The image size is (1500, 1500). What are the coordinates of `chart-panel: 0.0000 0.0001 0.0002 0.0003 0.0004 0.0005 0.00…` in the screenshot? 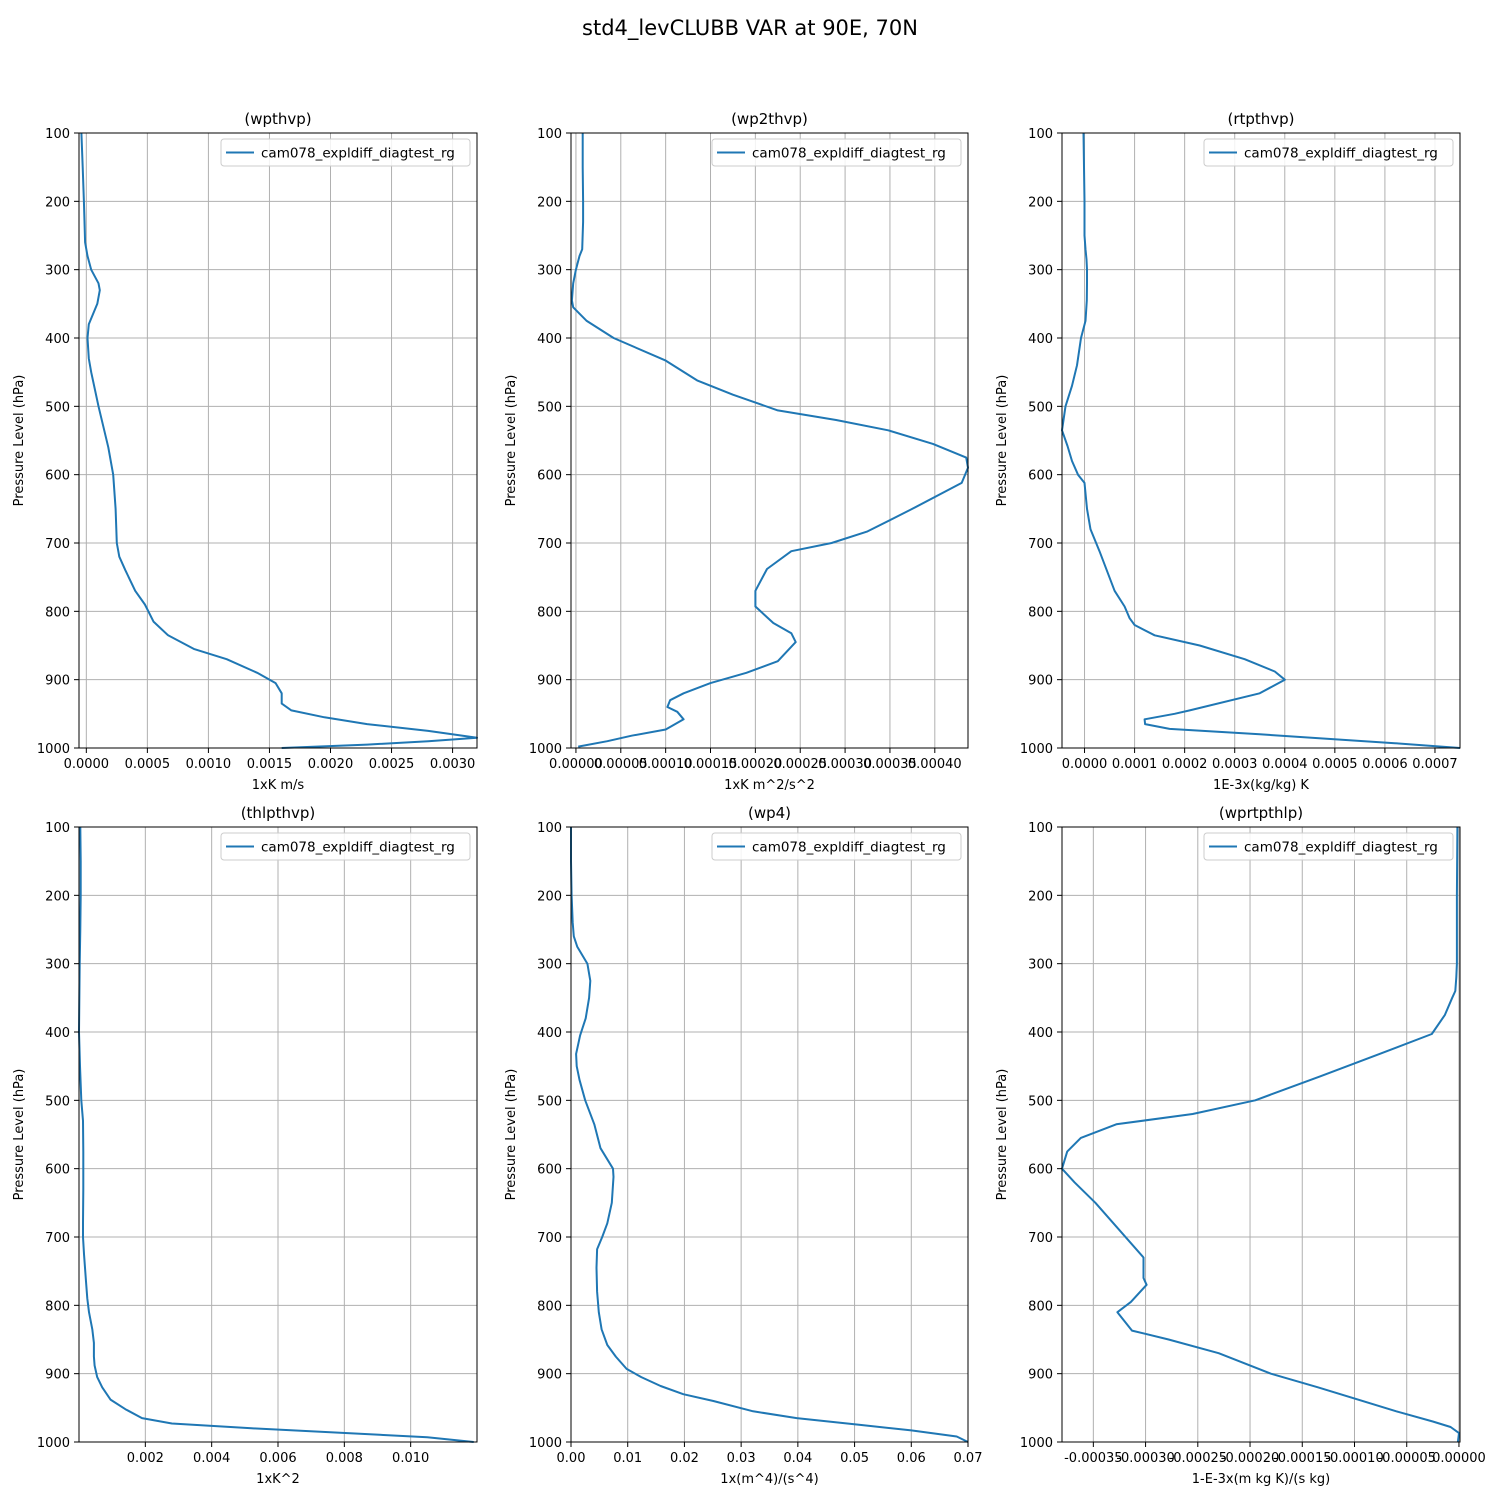 It's located at (1228, 451).